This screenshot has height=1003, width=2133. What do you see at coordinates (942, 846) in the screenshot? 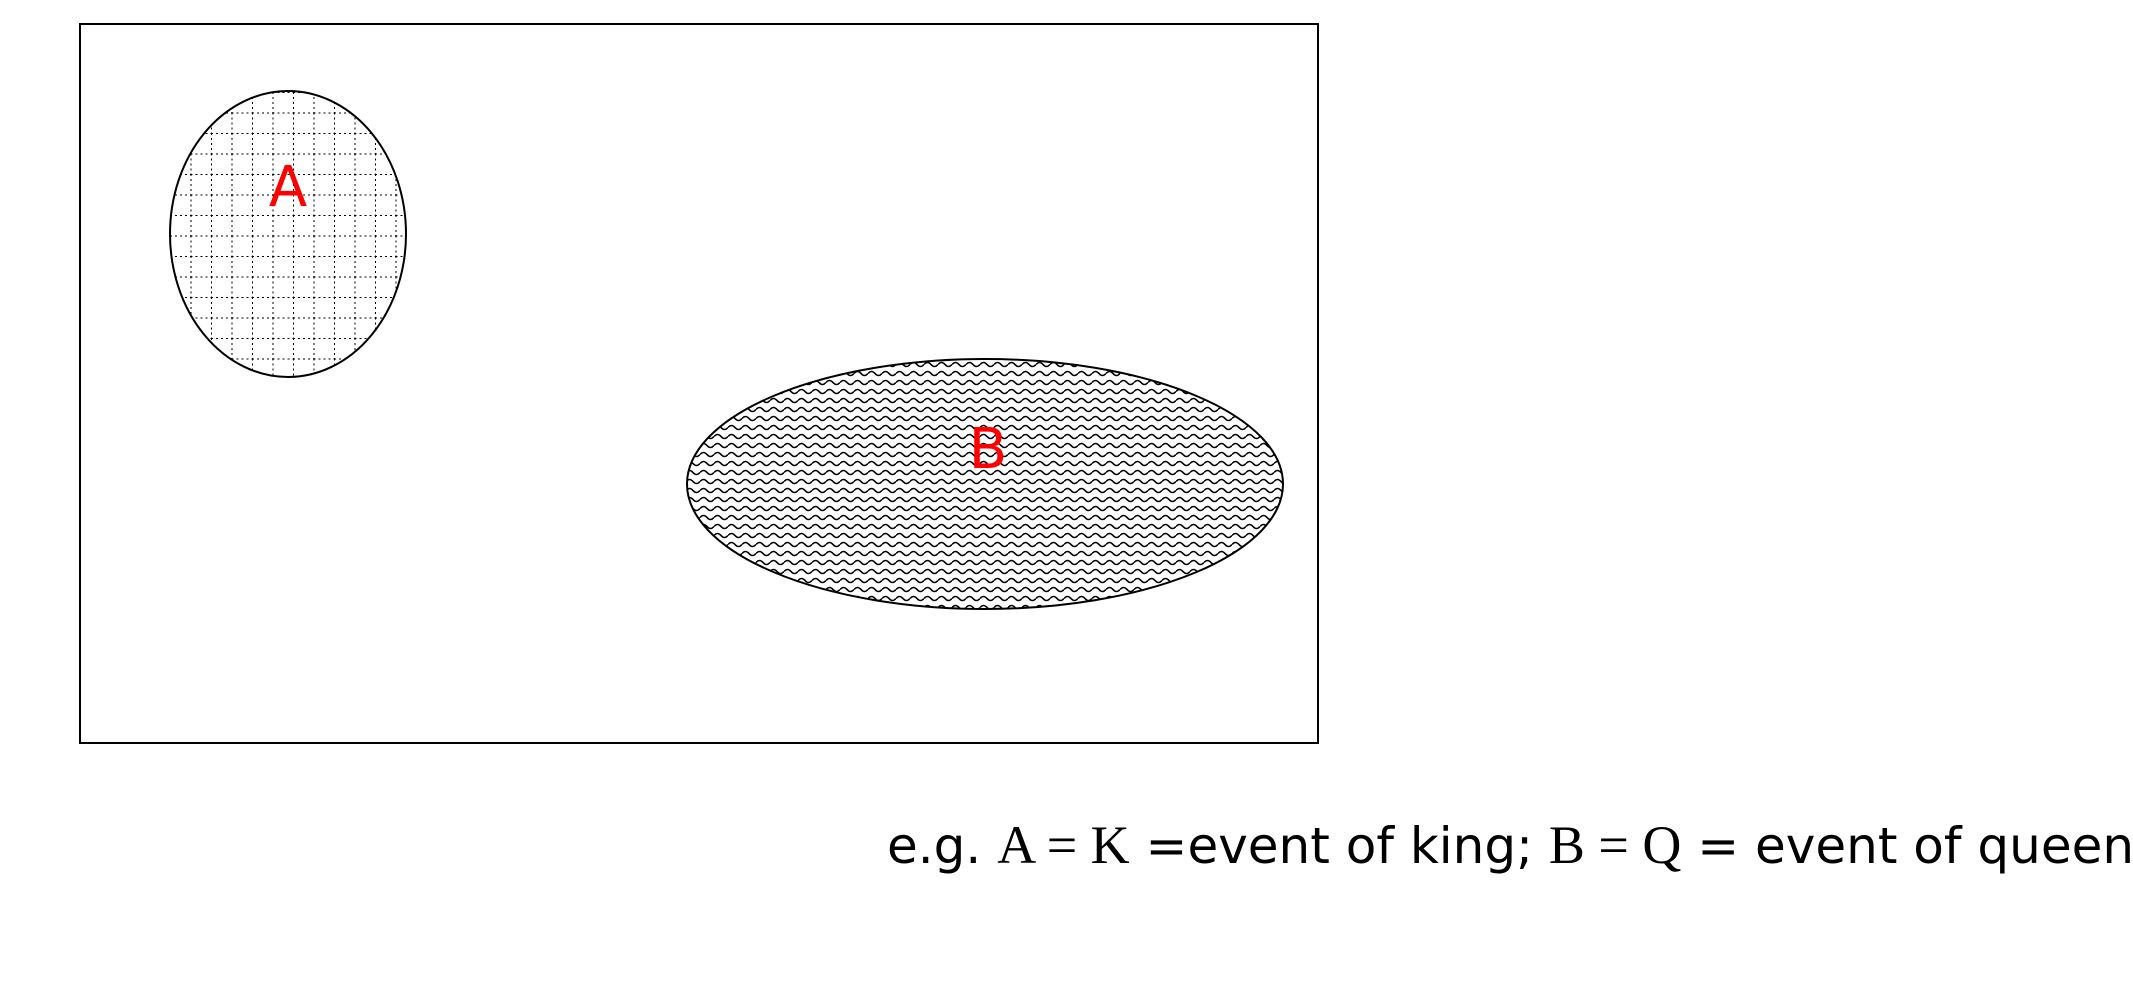
I see `caption-prefix: e.g.` at bounding box center [942, 846].